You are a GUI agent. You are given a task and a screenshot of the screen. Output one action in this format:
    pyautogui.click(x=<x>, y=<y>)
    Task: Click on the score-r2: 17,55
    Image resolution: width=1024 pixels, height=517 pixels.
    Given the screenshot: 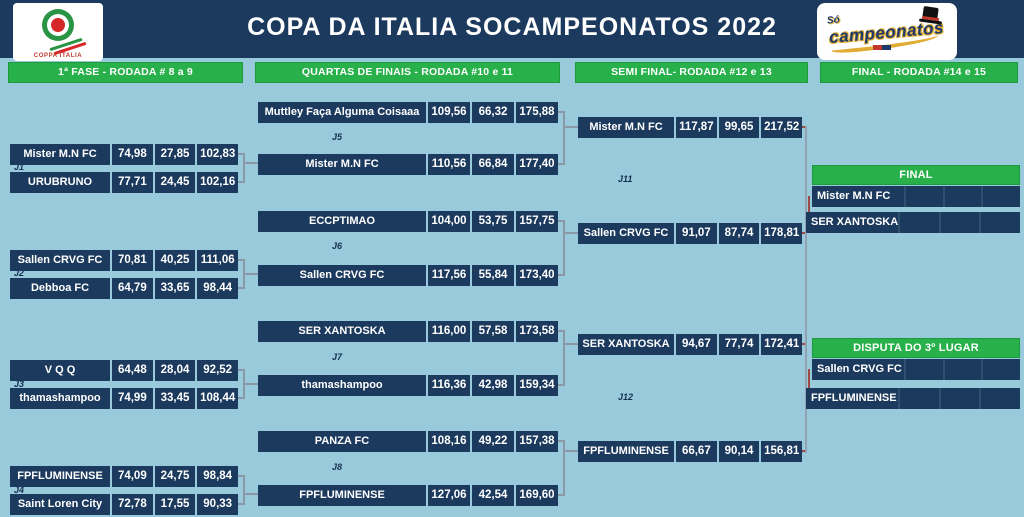 What is the action you would take?
    pyautogui.click(x=174, y=504)
    